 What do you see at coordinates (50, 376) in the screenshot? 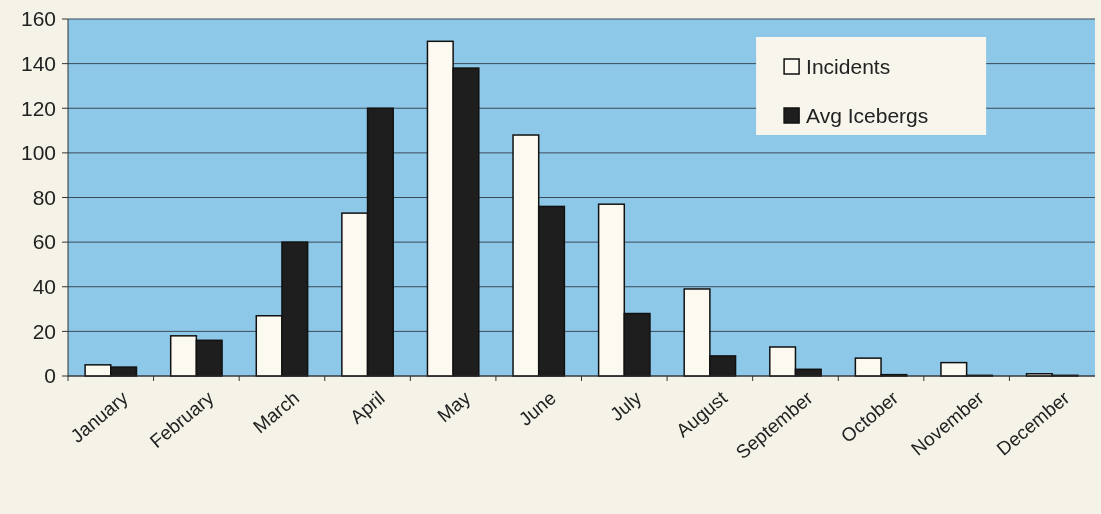
I see `y-tick-label: 0` at bounding box center [50, 376].